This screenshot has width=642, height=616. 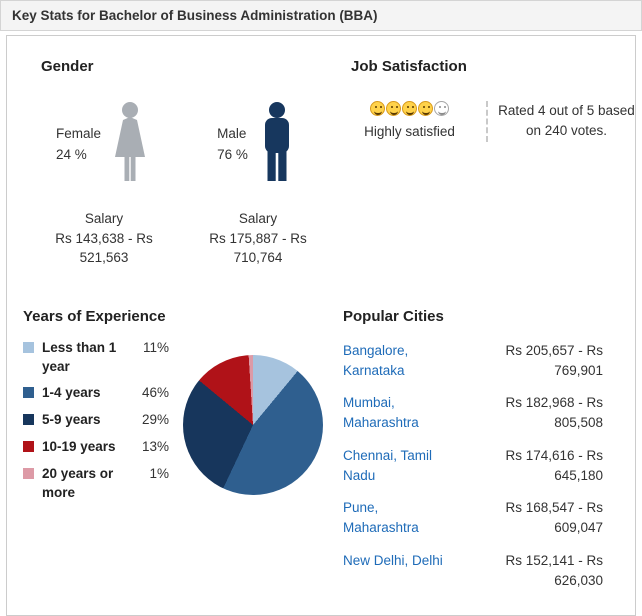 What do you see at coordinates (258, 248) in the screenshot?
I see `male-salary-range: Rs 175,887 - Rs 710,764` at bounding box center [258, 248].